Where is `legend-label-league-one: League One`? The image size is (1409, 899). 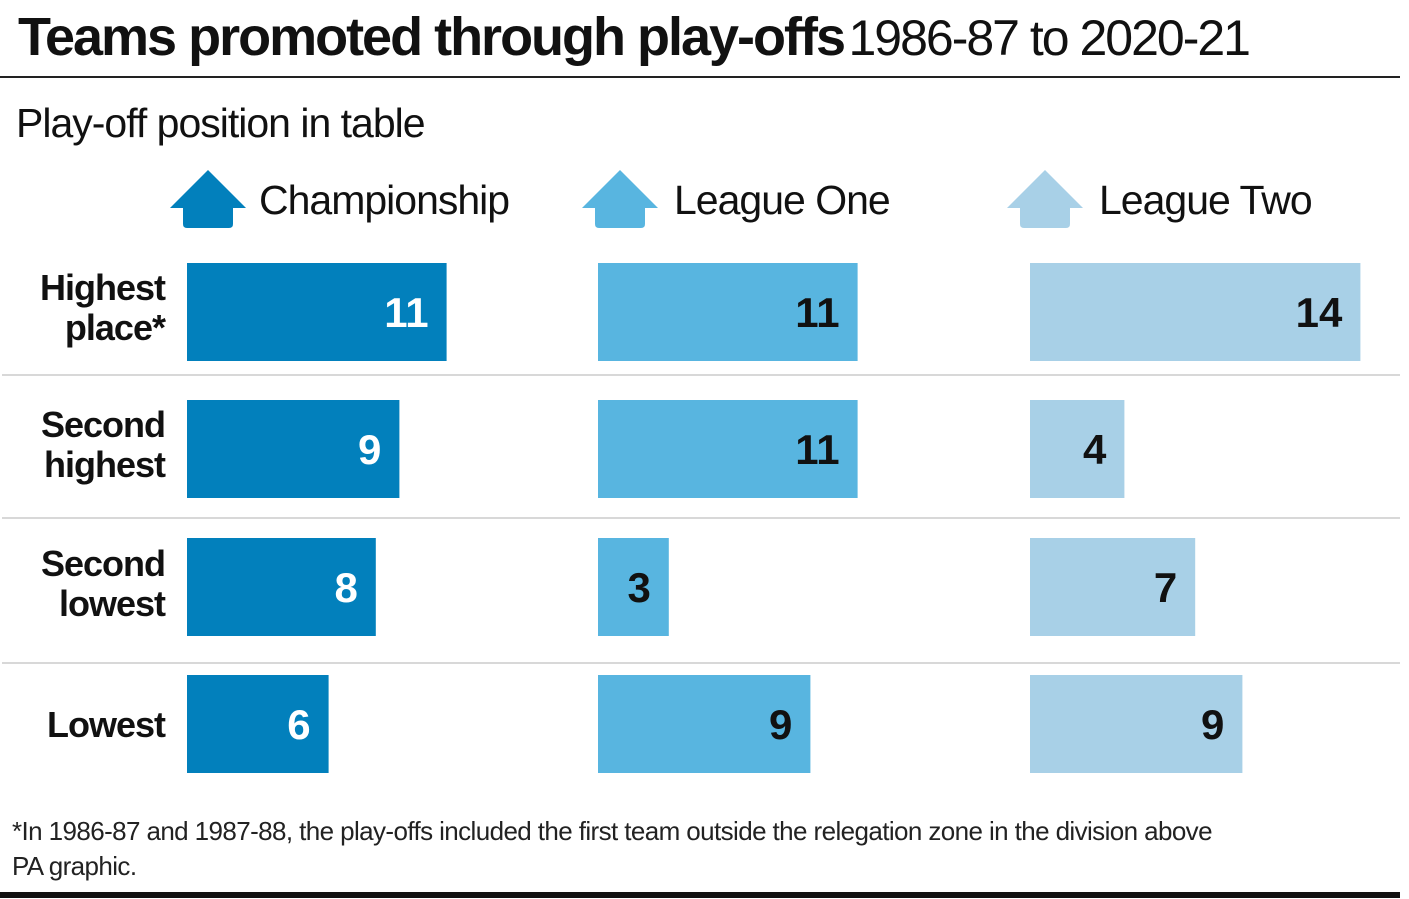
legend-label-league-one: League One is located at coordinates (782, 200).